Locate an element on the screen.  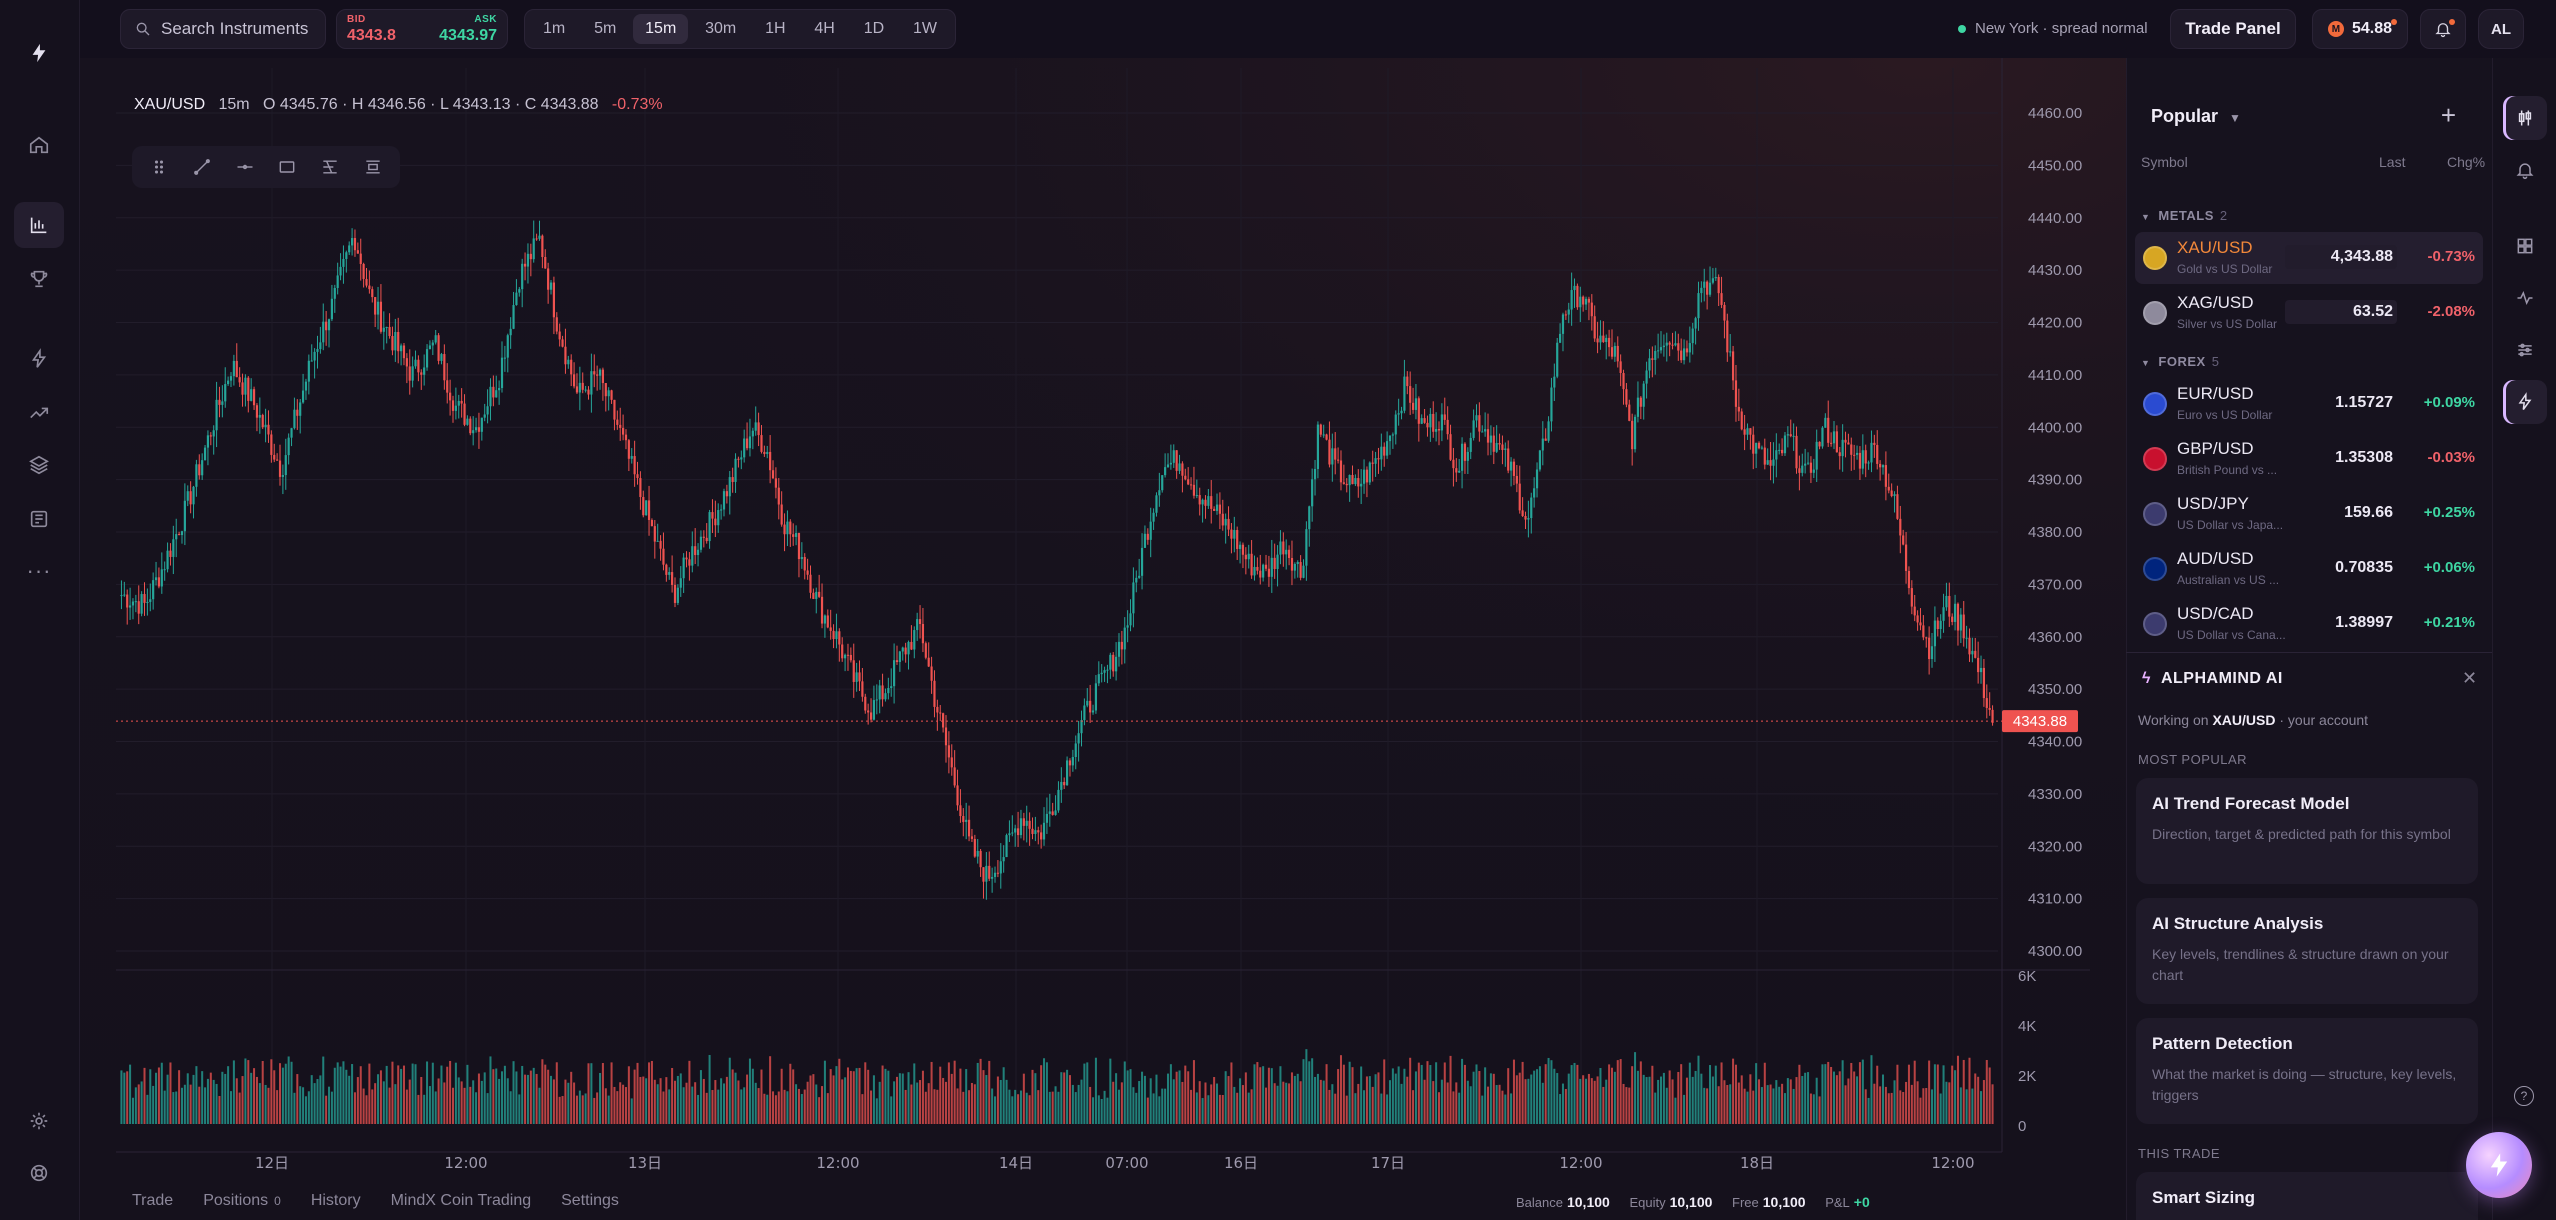
ai-card-smart-sizing: Smart Sizing is located at coordinates (2307, 1196).